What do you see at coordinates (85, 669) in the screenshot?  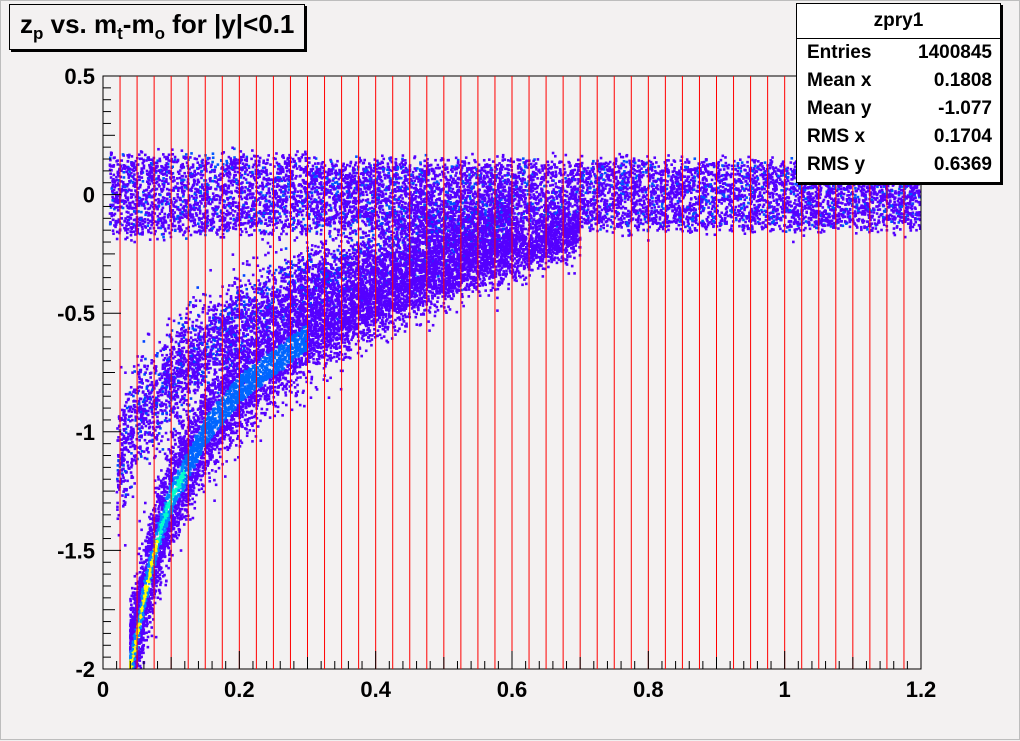 I see `y-tick-label: -2` at bounding box center [85, 669].